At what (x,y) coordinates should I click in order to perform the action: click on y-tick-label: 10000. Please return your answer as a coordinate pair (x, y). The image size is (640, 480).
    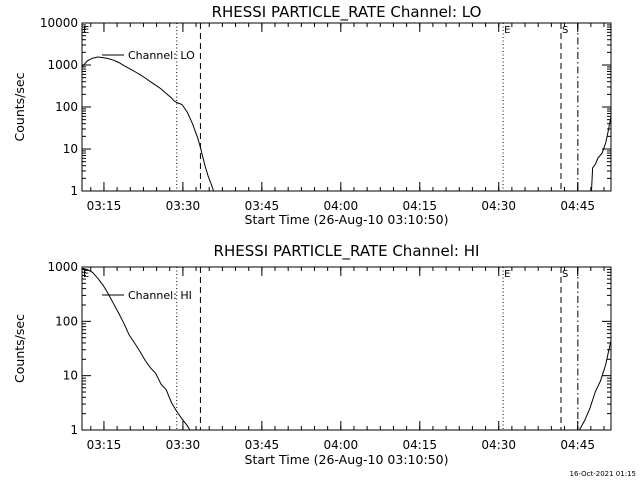
    Looking at the image, I should click on (59, 23).